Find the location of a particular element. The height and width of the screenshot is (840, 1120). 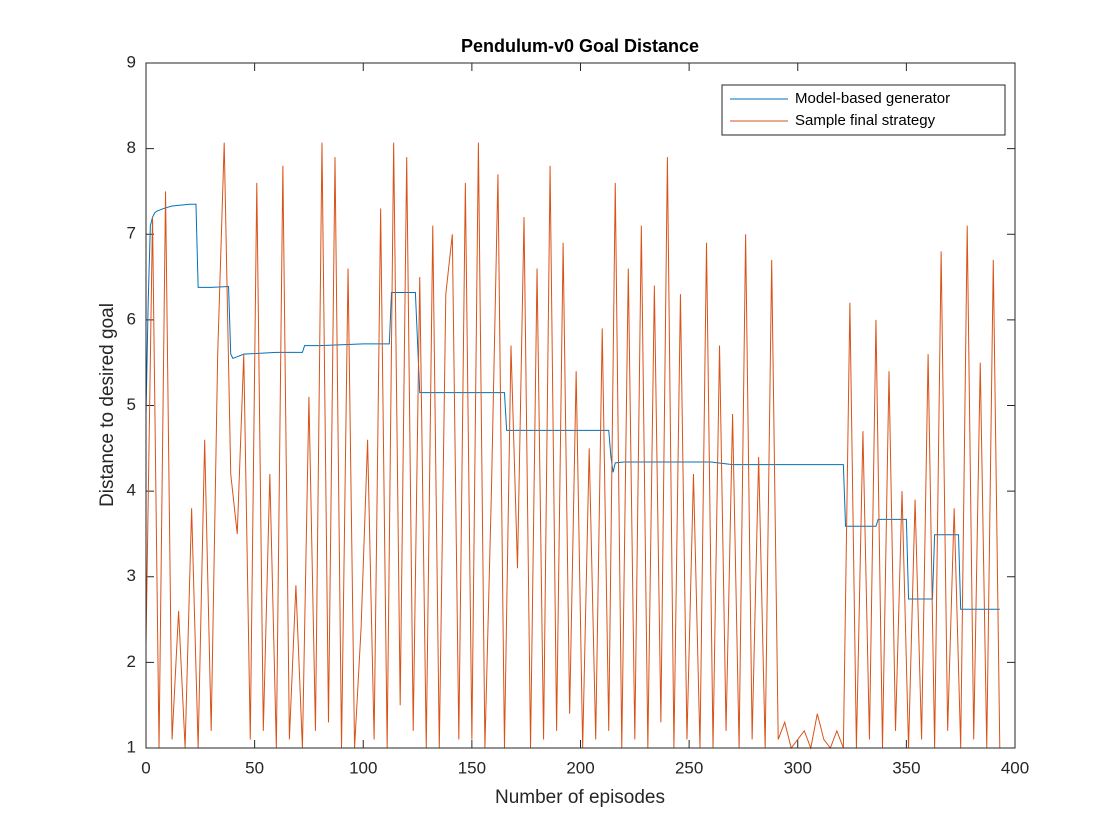

x-tick-label: 350 is located at coordinates (906, 767).